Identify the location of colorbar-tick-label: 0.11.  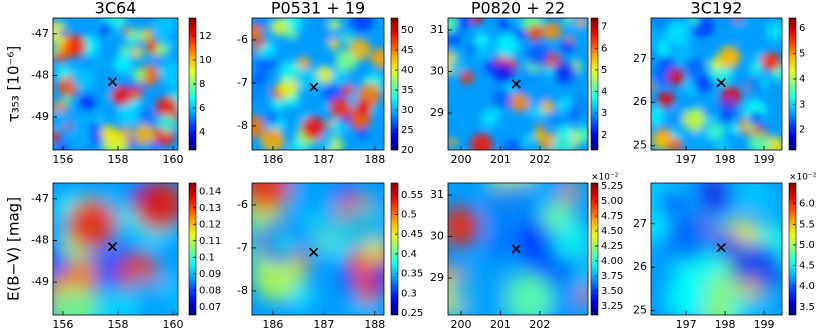
(210, 241).